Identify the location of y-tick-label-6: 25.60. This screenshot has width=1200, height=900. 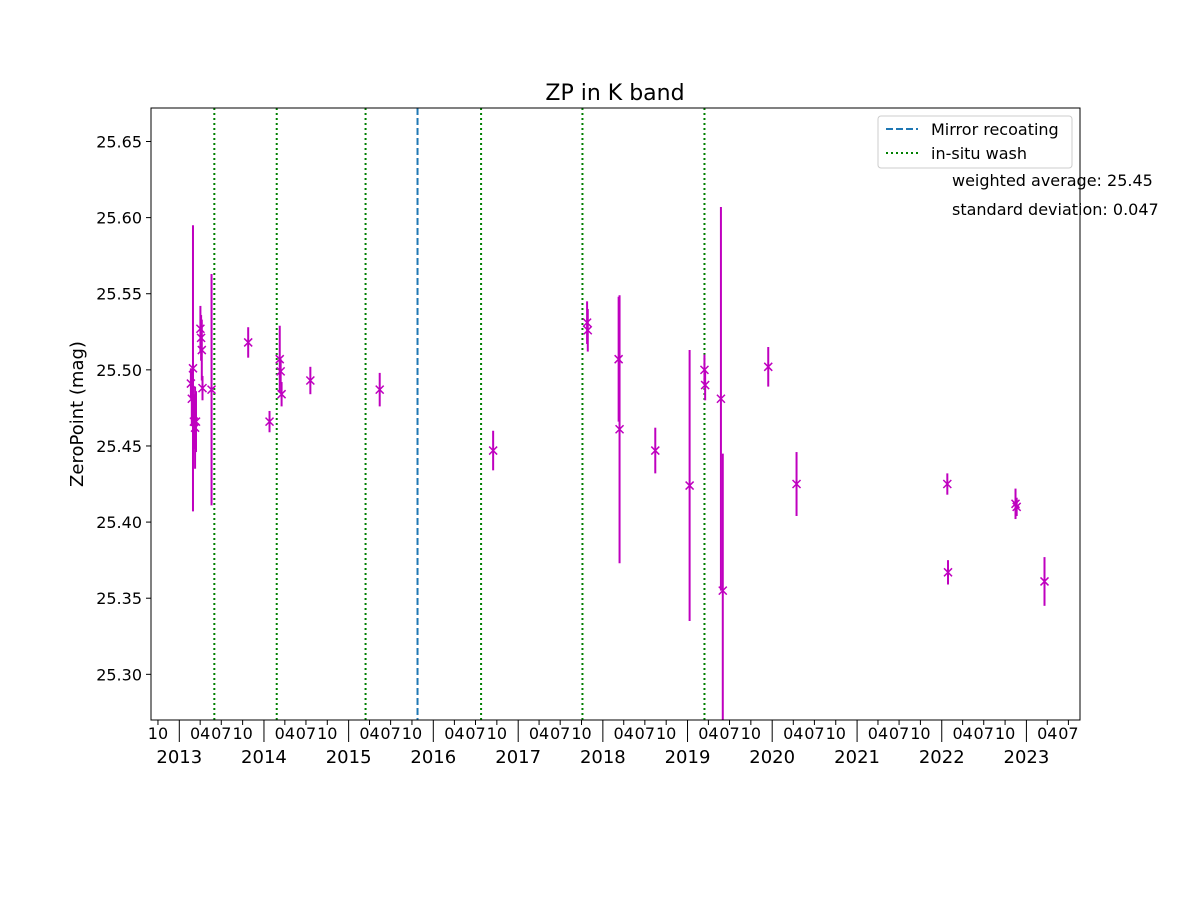
(119, 218).